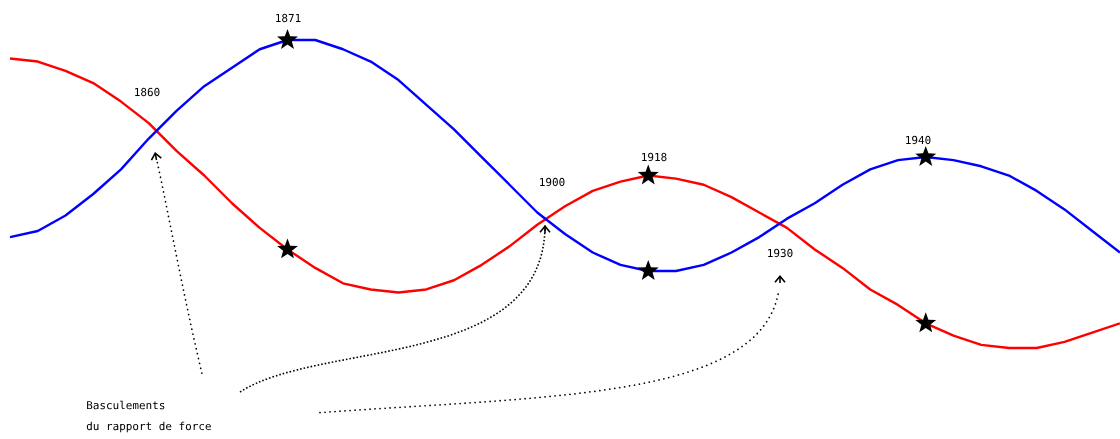 The width and height of the screenshot is (1120, 439). What do you see at coordinates (780, 253) in the screenshot?
I see `annotation: 1930` at bounding box center [780, 253].